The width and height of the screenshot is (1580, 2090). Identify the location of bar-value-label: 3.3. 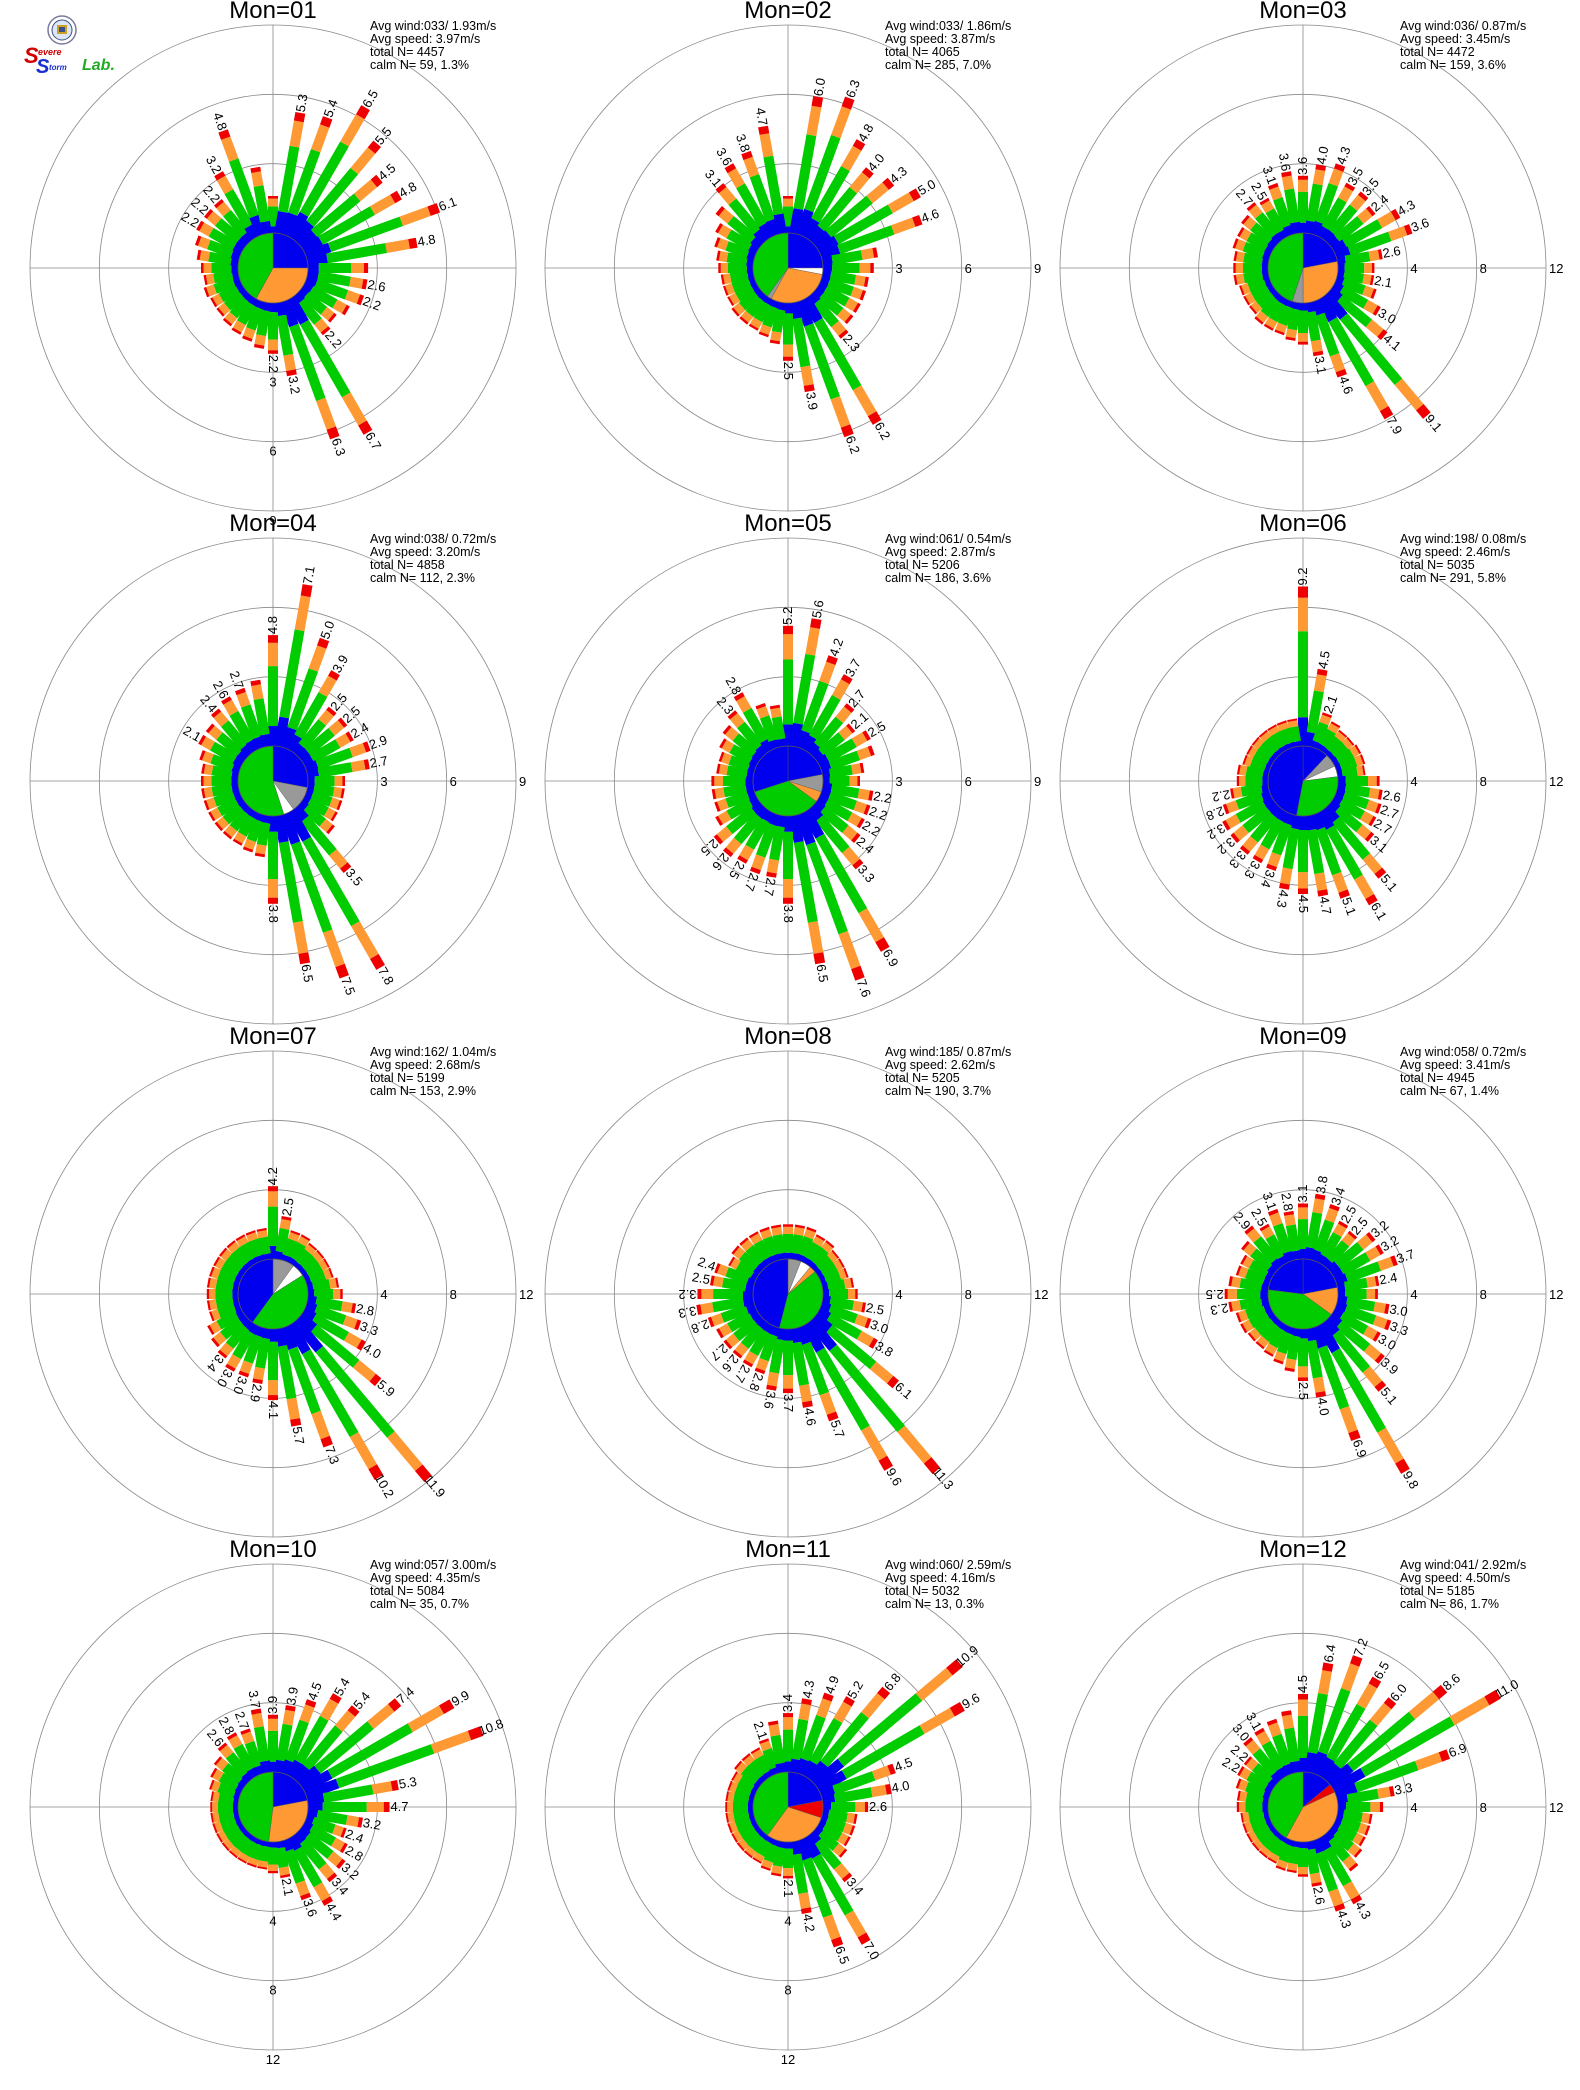
(369, 1328).